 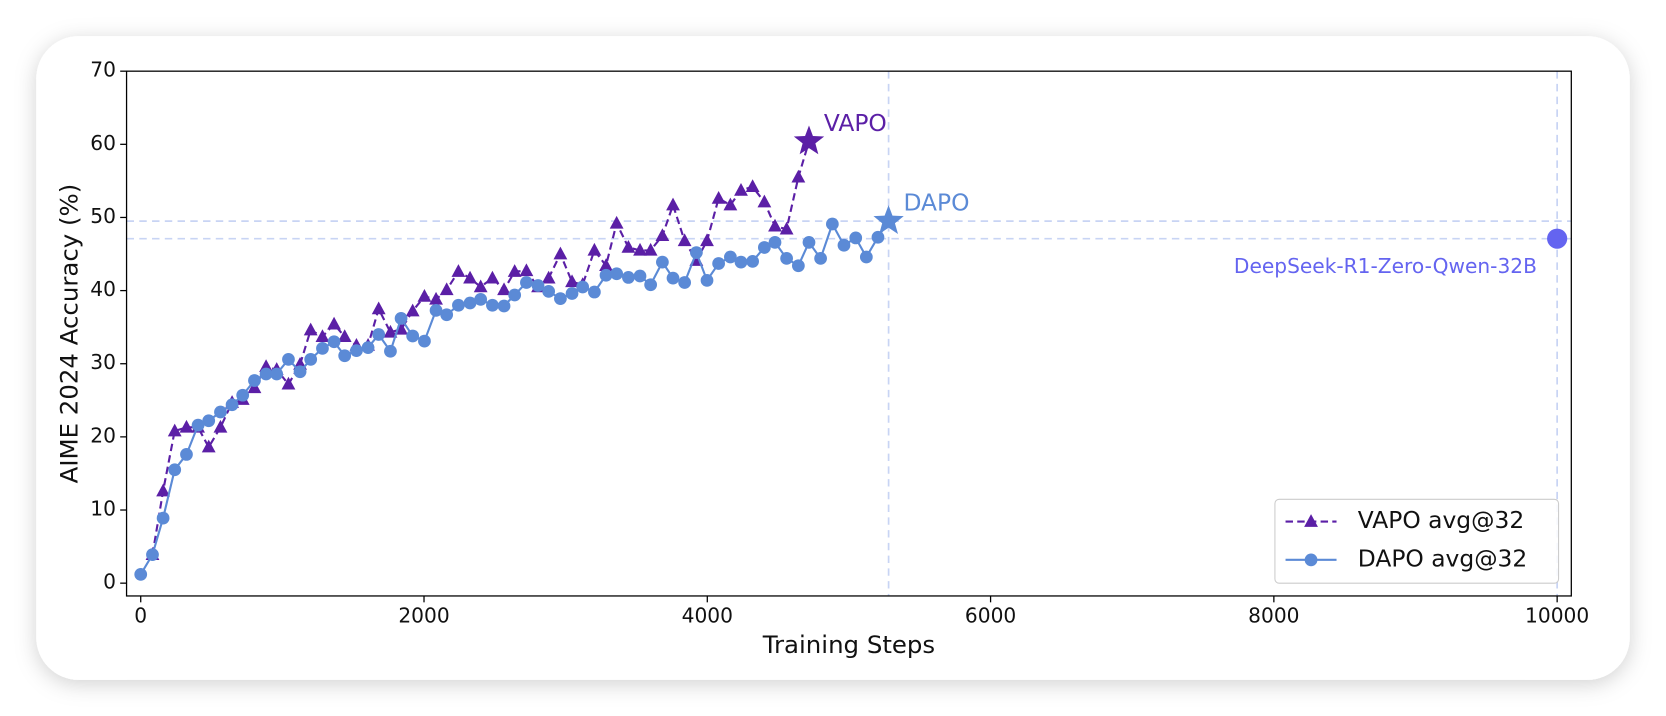 I want to click on y-tick-label: 30, so click(x=103, y=362).